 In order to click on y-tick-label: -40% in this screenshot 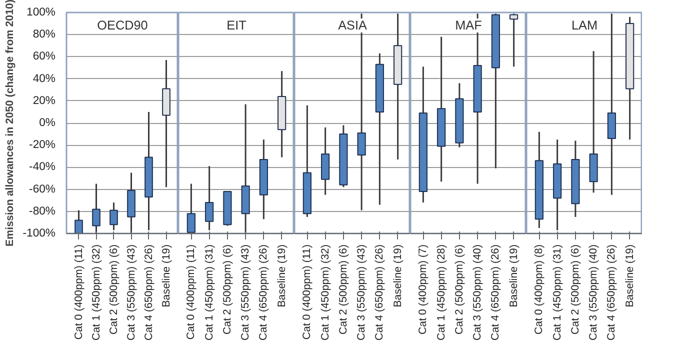, I will do `click(42, 167)`.